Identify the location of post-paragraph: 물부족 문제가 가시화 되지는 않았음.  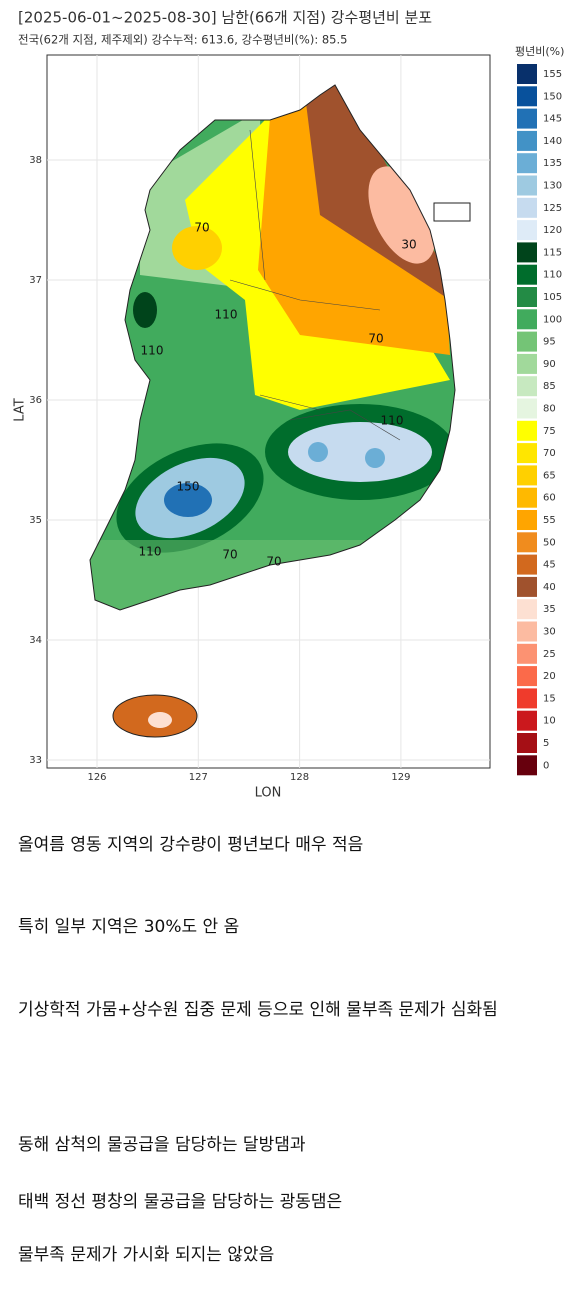
(146, 1255).